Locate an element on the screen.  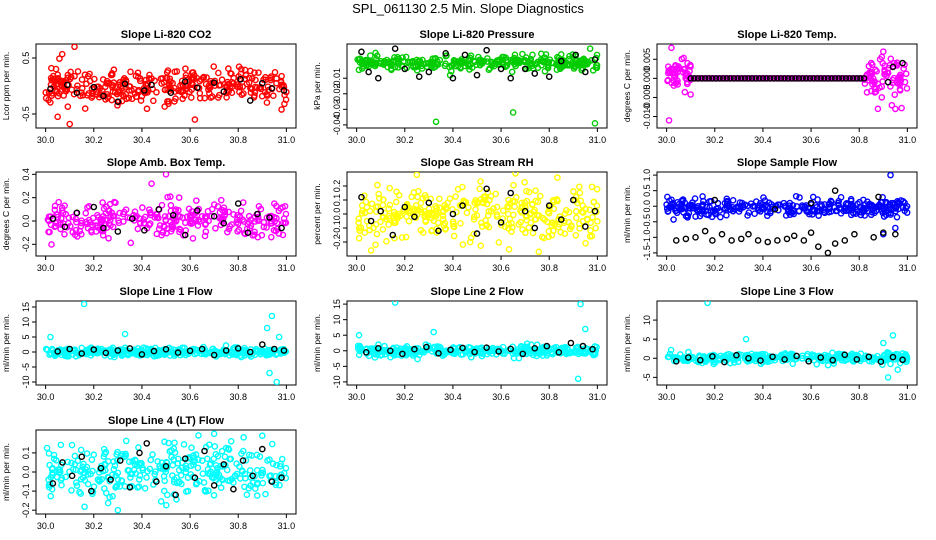
y-tick-label: 5 is located at coordinates (647, 339).